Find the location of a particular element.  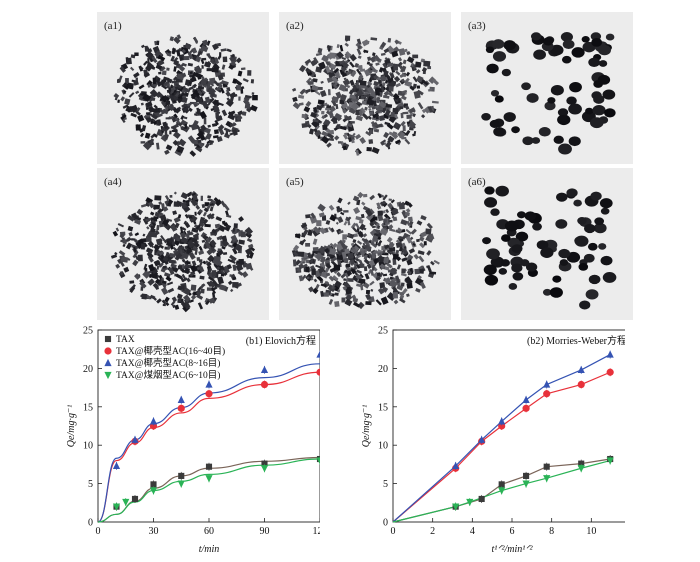

photo-a5: (a5) is located at coordinates (365, 244).